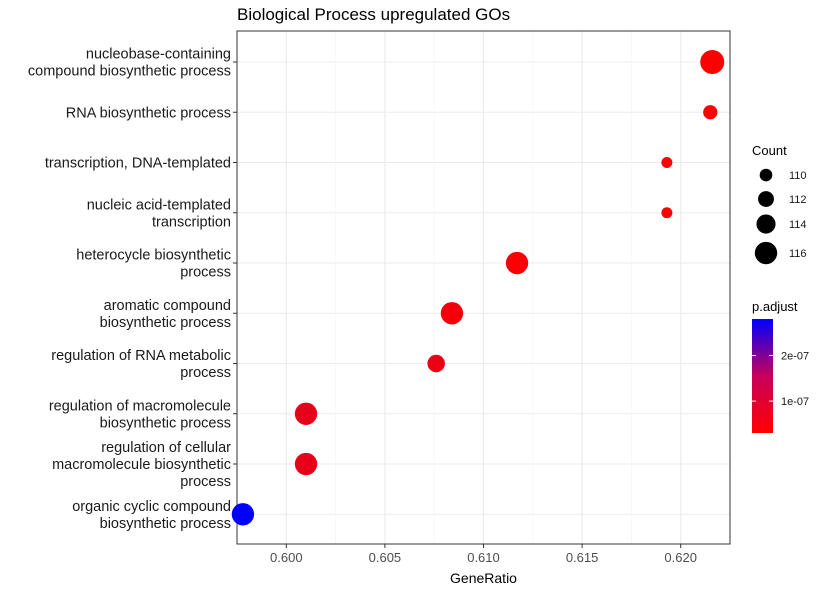 Image resolution: width=826 pixels, height=594 pixels. What do you see at coordinates (385, 557) in the screenshot?
I see `x-tick-label: 0.605` at bounding box center [385, 557].